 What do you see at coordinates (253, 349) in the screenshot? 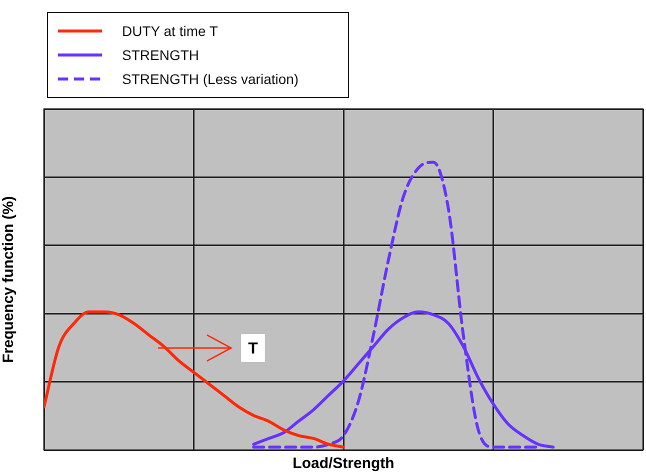
I see `annotation: T` at bounding box center [253, 349].